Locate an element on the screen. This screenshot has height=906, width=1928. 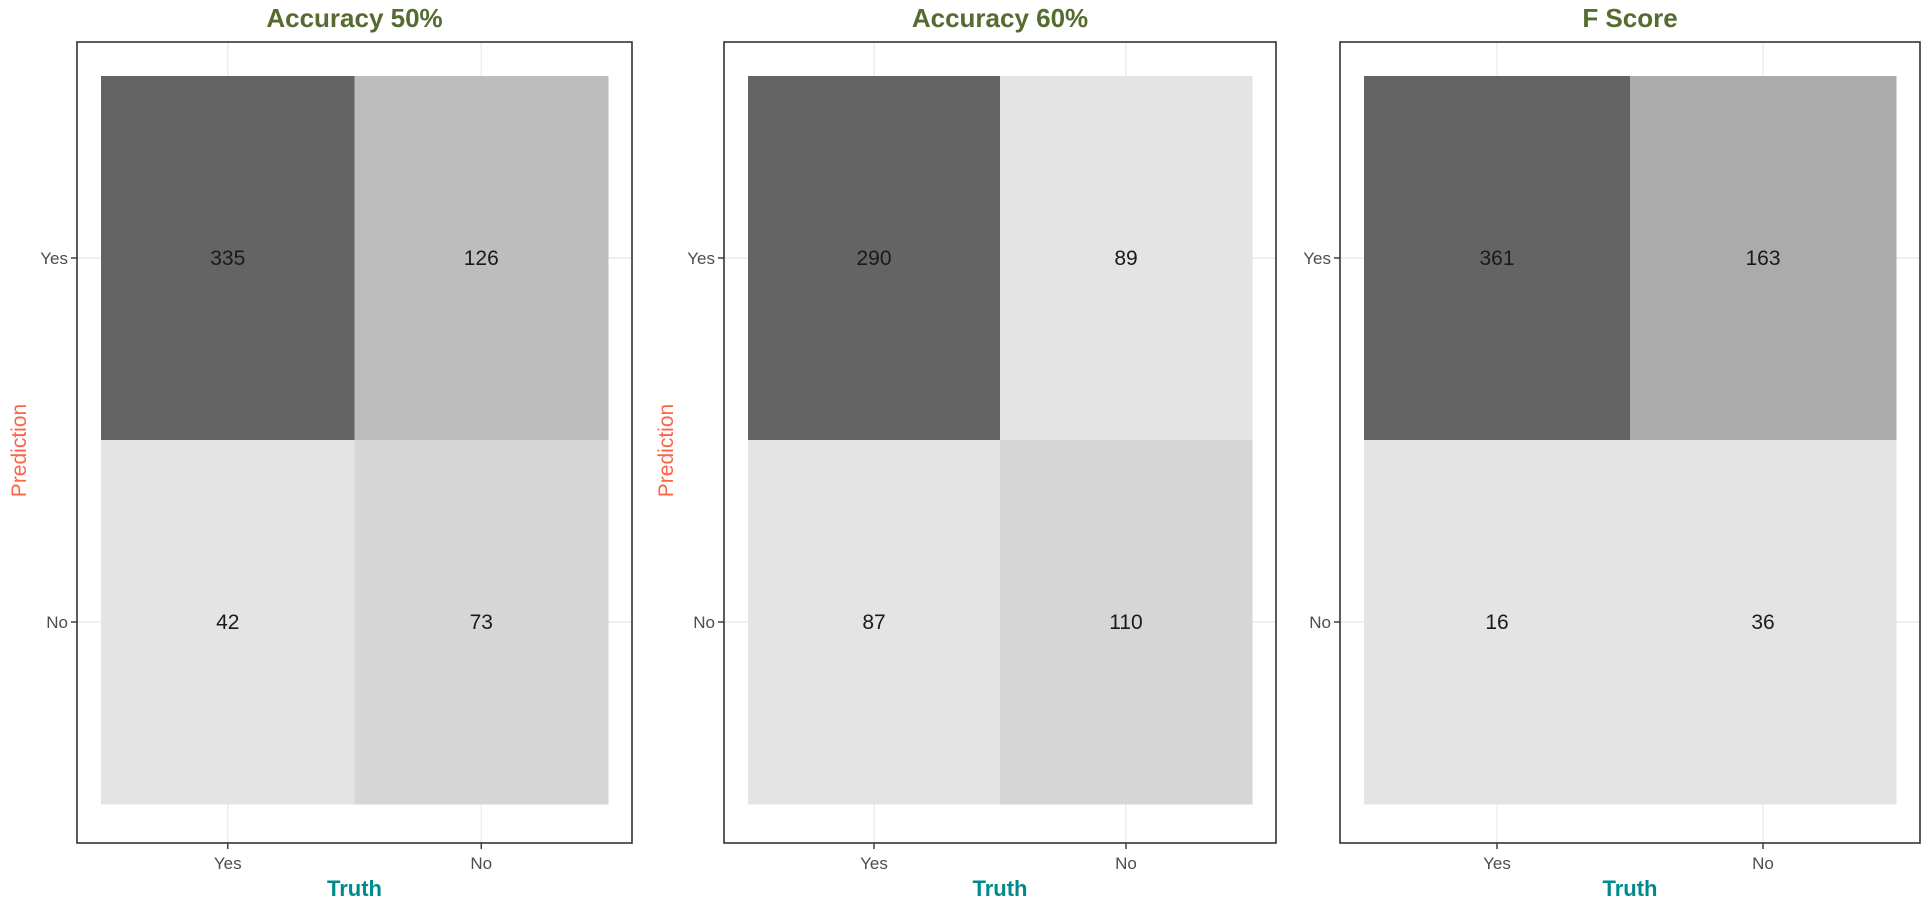
cell-value-label: 126 is located at coordinates (481, 258).